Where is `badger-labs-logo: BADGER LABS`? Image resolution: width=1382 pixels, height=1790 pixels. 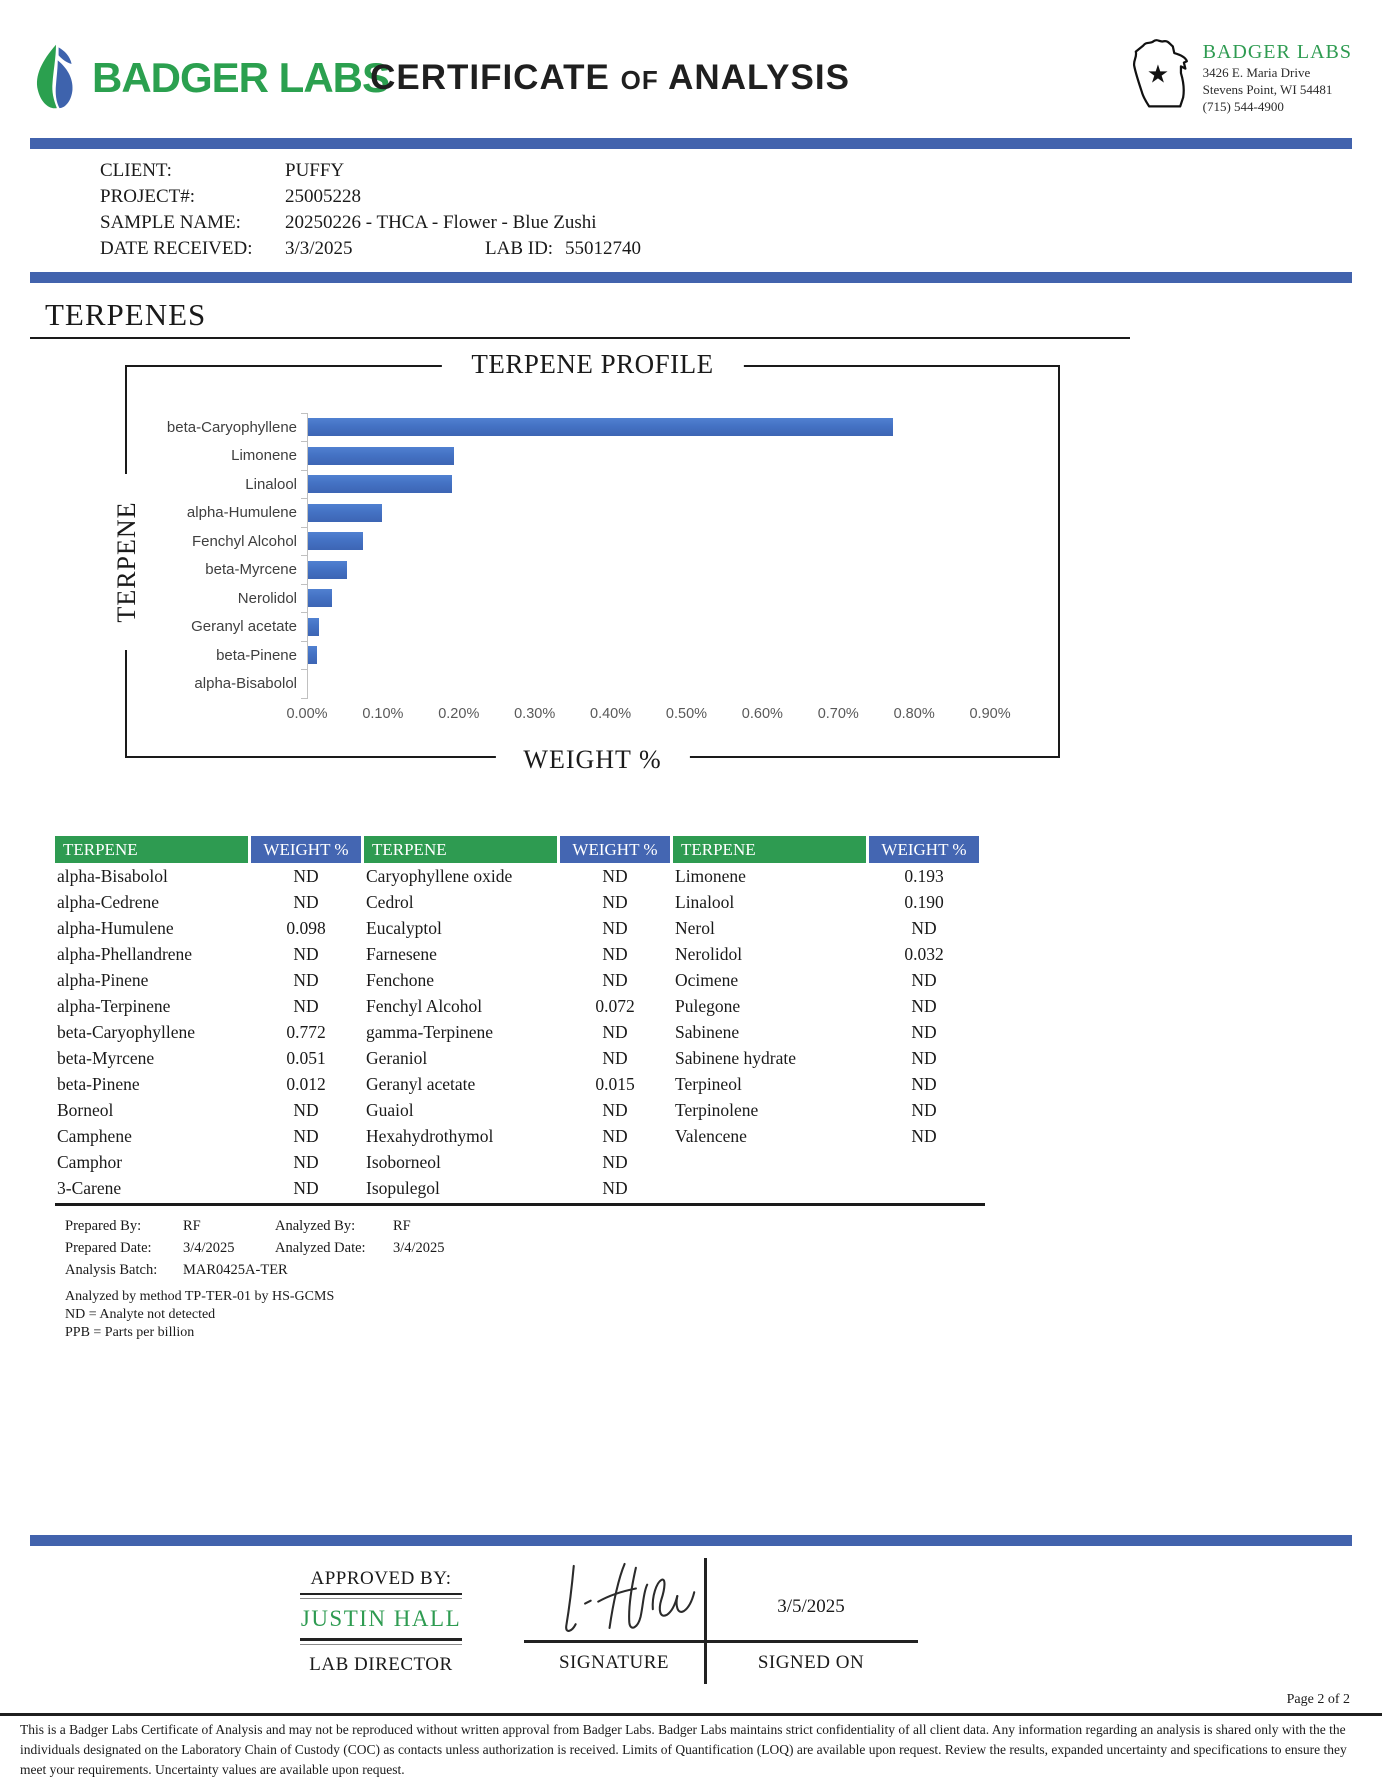 badger-labs-logo: BADGER LABS is located at coordinates (210, 78).